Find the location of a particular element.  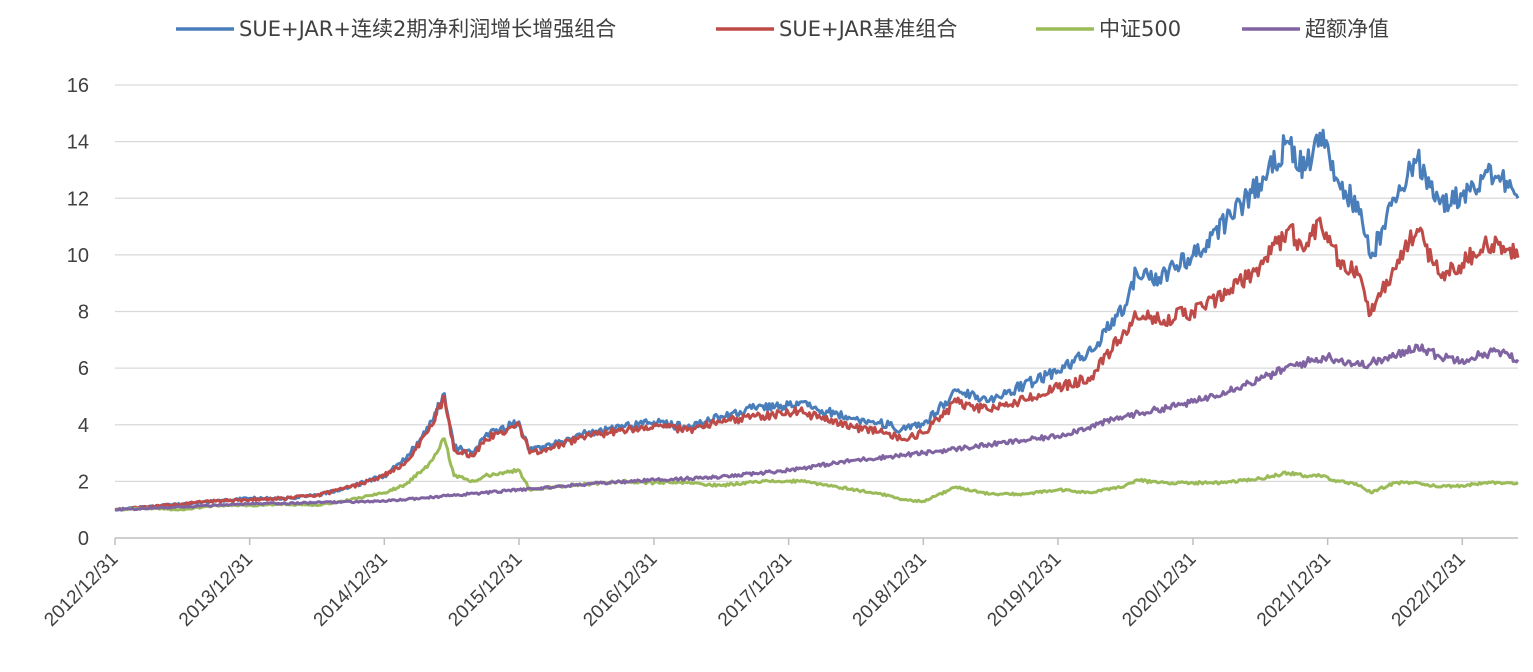

x-tick-label: 2012/12/31 is located at coordinates (81, 590).